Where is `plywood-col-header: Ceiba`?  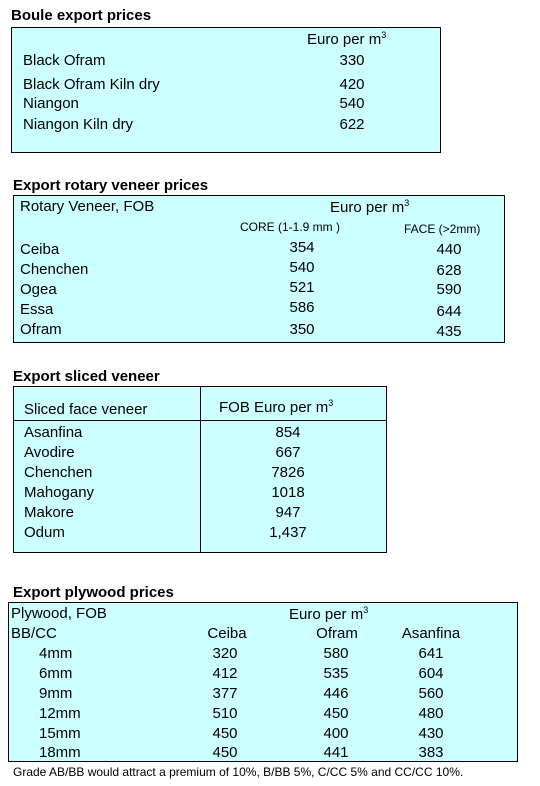
plywood-col-header: Ceiba is located at coordinates (227, 633).